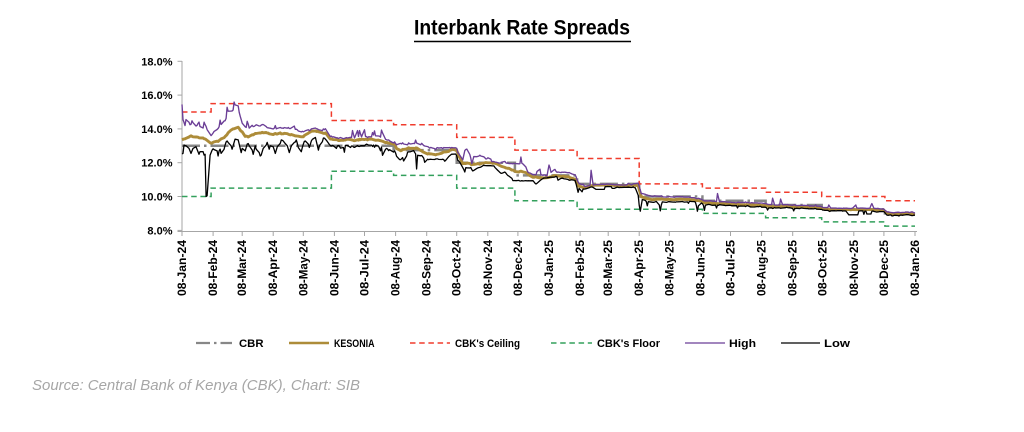  Describe the element at coordinates (159, 231) in the screenshot. I see `svg-text: 8.0%` at that location.